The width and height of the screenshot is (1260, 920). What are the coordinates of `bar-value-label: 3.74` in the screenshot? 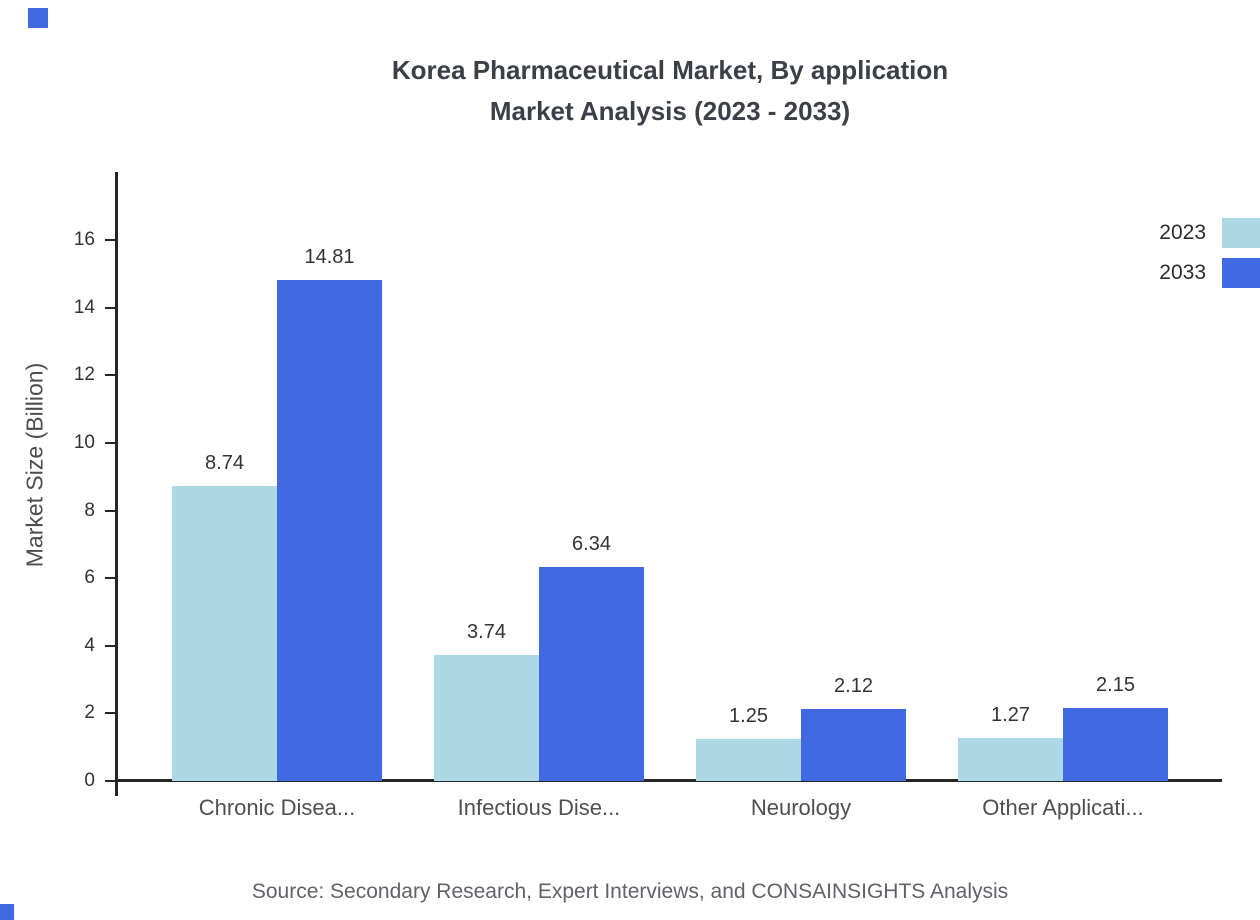 It's located at (486, 631).